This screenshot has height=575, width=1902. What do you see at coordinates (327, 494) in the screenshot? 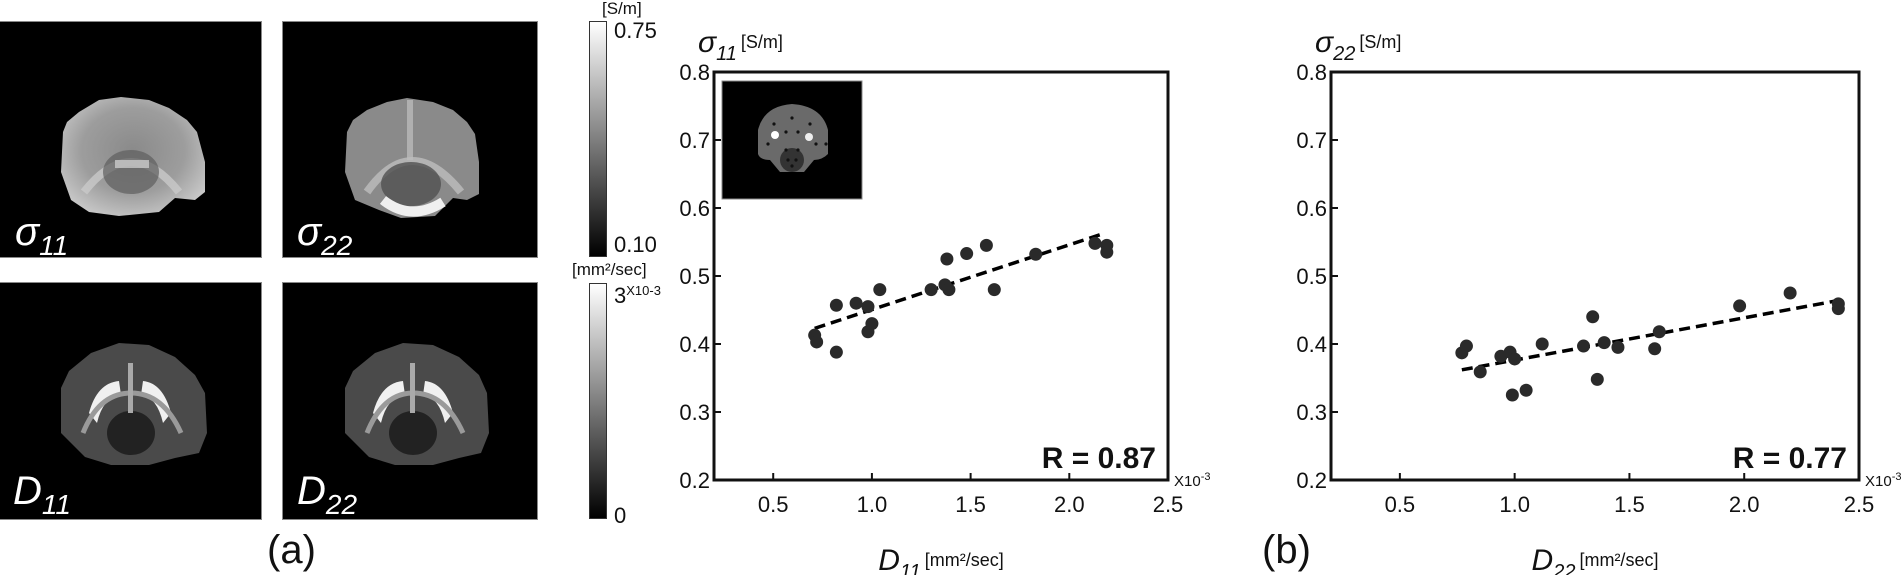
I see `map-label: D22` at bounding box center [327, 494].